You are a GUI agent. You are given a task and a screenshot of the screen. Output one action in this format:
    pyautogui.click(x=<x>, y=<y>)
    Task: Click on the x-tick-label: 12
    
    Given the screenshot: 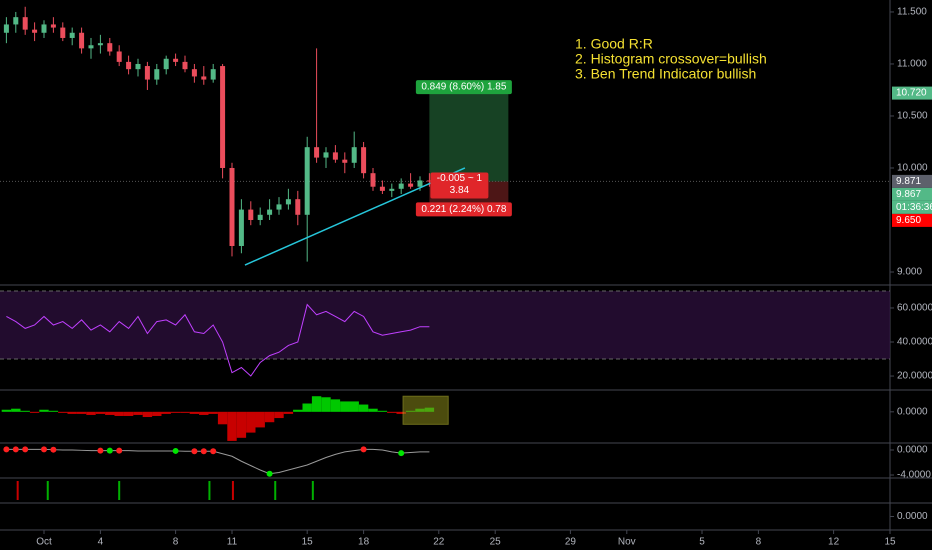 What is the action you would take?
    pyautogui.click(x=834, y=542)
    